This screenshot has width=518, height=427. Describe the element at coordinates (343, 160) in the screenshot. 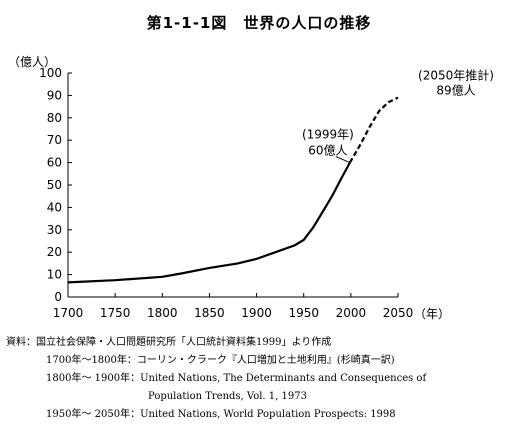

I see `annotation-leader-1999` at that location.